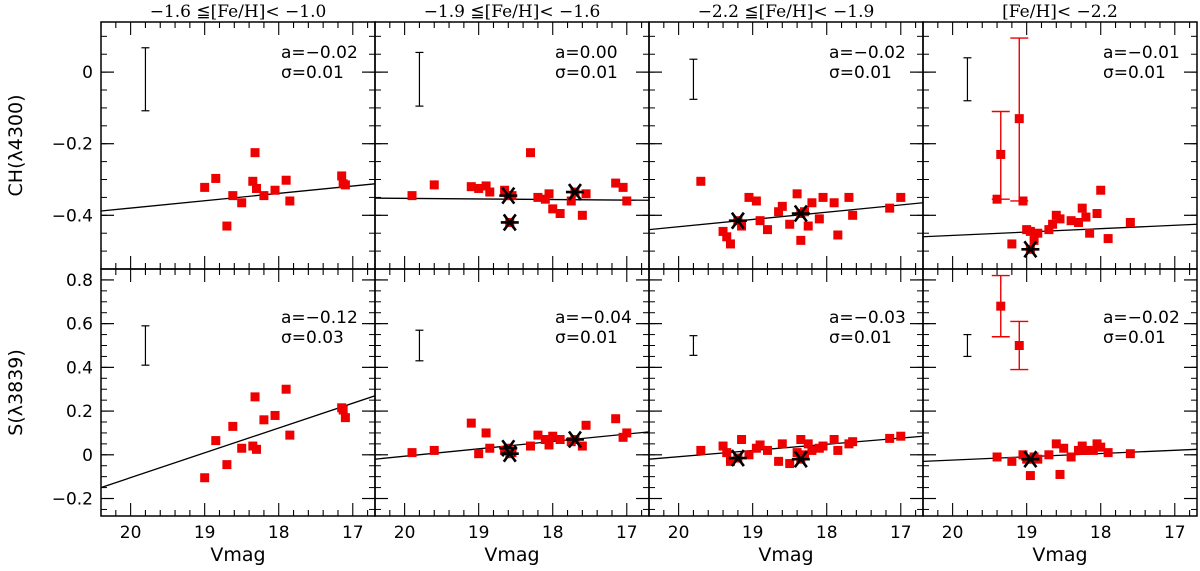 This screenshot has height=571, width=1200. What do you see at coordinates (1175, 533) in the screenshot?
I see `x-tick-label: 17` at bounding box center [1175, 533].